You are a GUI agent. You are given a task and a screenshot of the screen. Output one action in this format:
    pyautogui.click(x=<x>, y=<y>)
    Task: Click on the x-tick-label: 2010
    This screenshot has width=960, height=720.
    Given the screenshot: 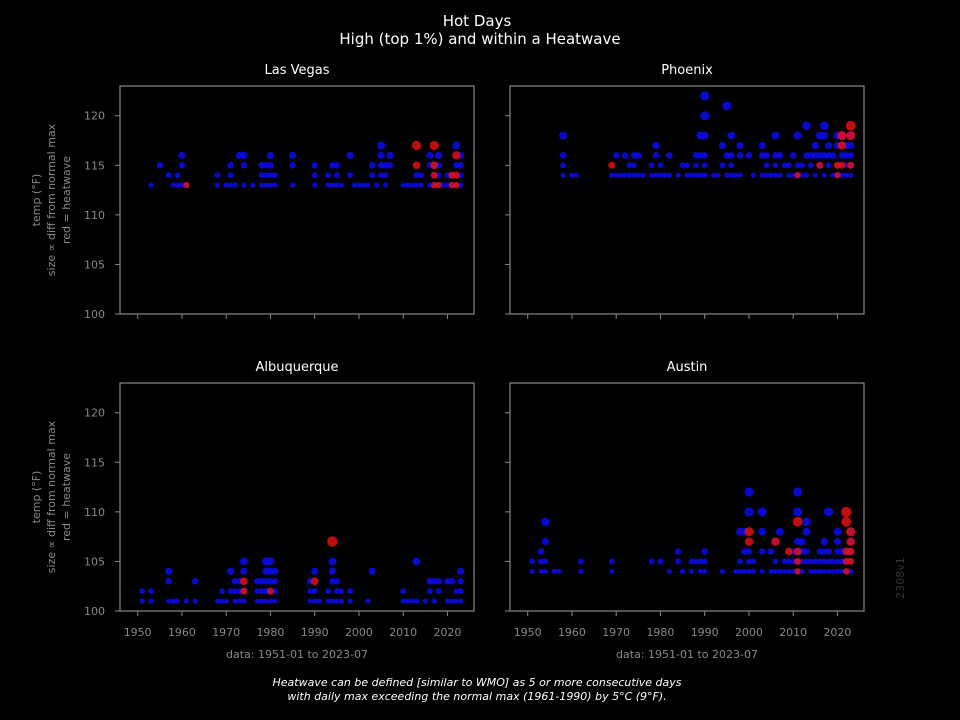 What is the action you would take?
    pyautogui.click(x=403, y=632)
    